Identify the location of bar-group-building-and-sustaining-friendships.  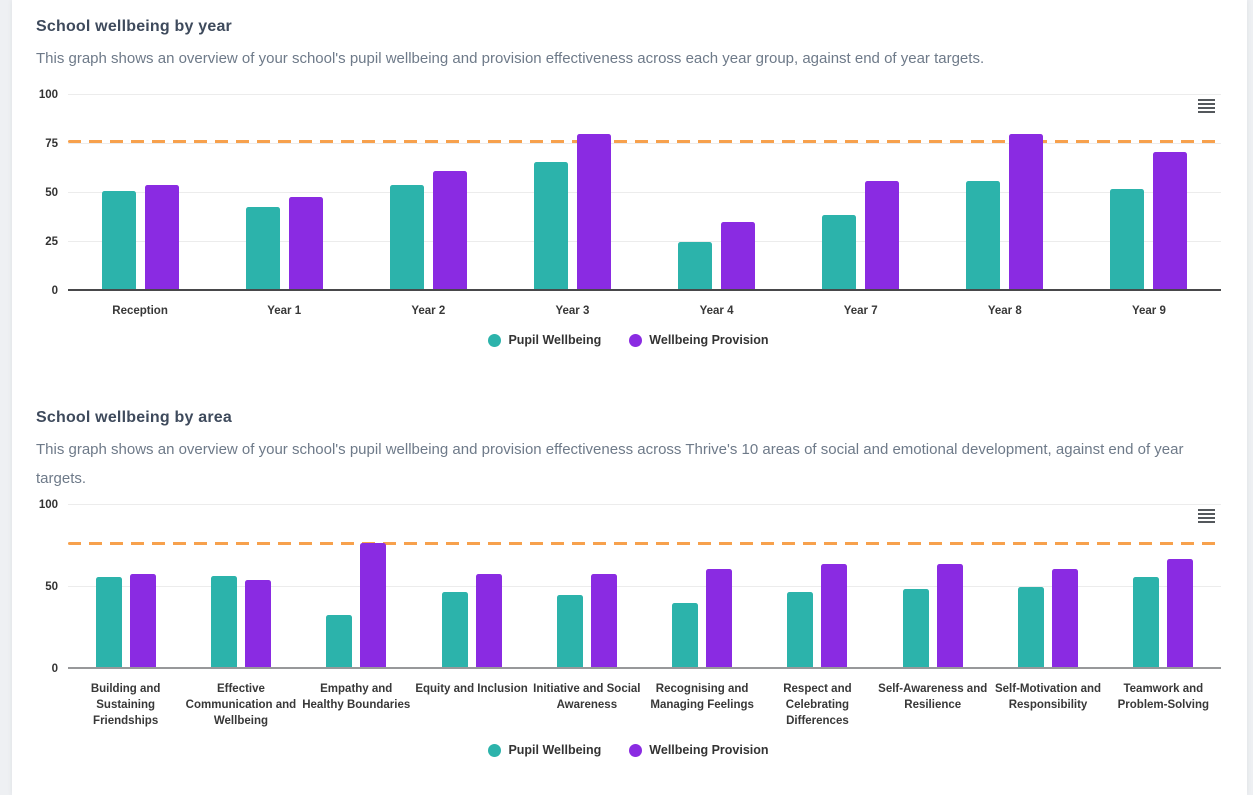
(125, 587).